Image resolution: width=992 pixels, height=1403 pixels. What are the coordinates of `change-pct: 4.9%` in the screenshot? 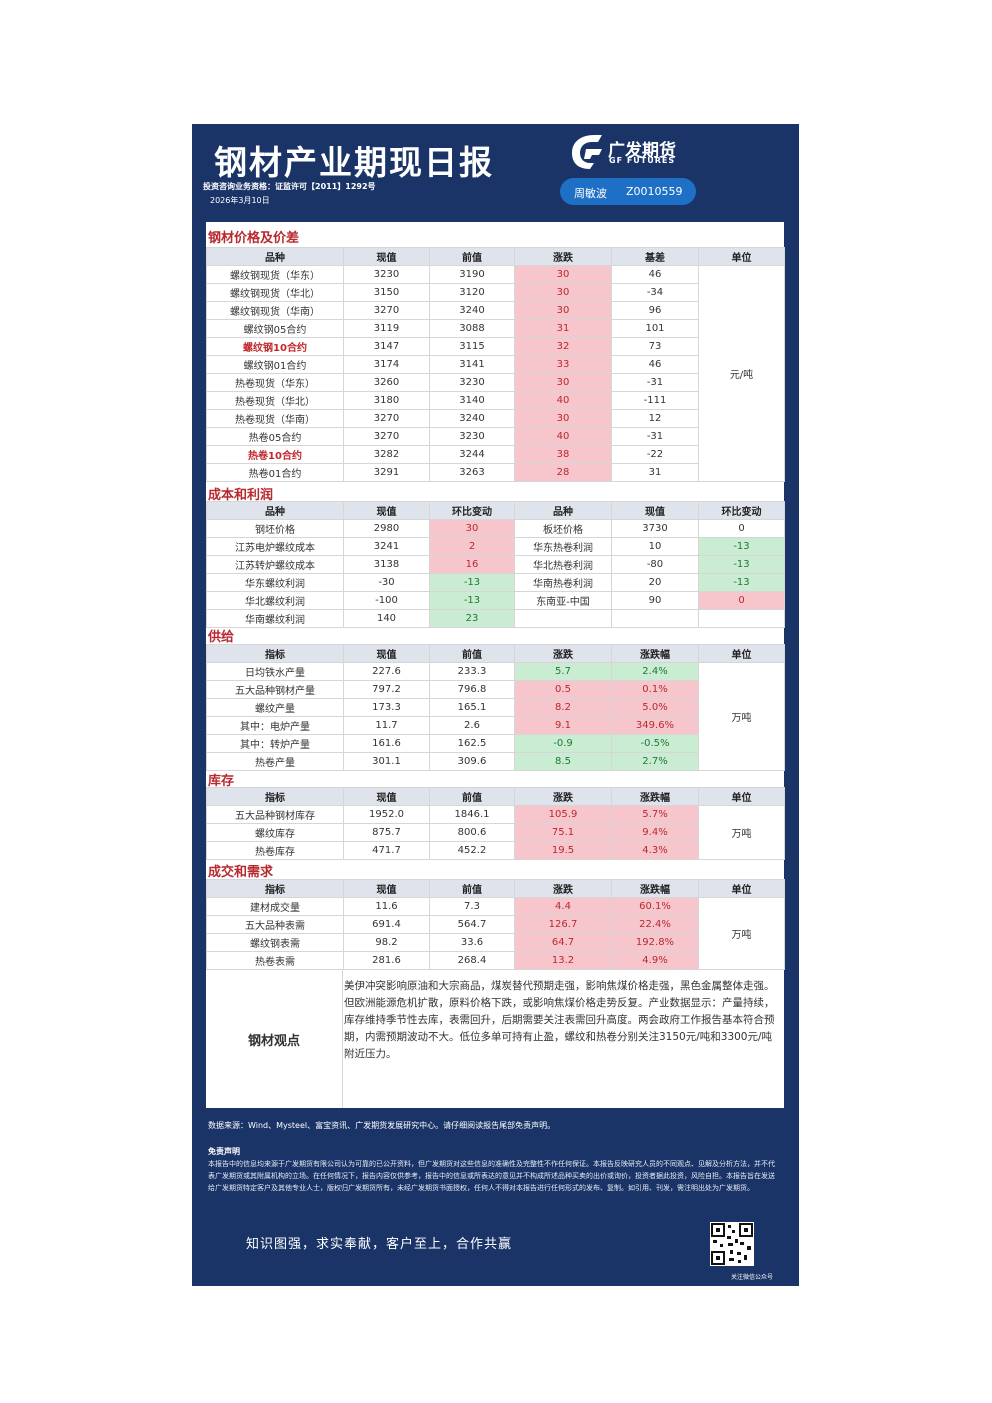 It's located at (655, 960).